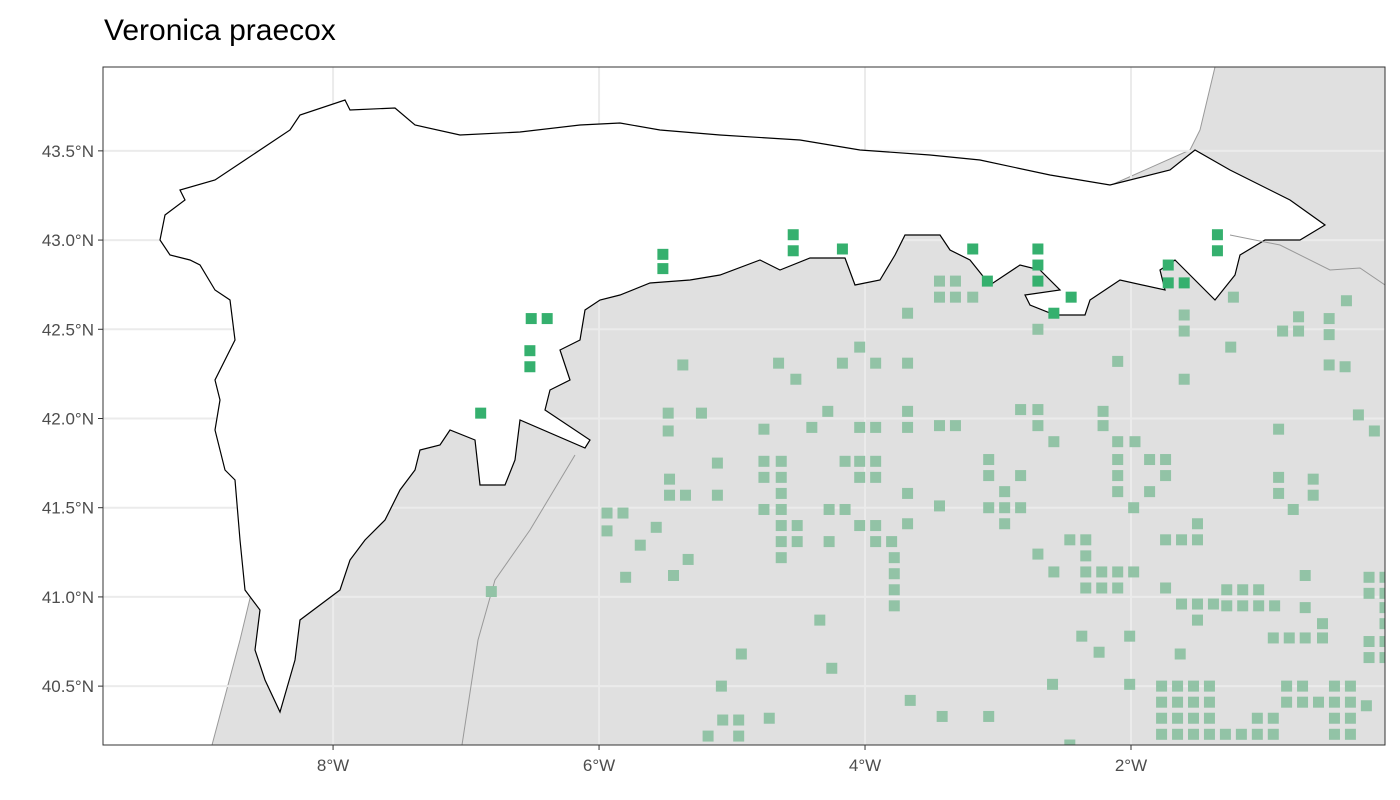 The height and width of the screenshot is (800, 1400). What do you see at coordinates (68, 508) in the screenshot?
I see `y-tick-label: 41.5°N` at bounding box center [68, 508].